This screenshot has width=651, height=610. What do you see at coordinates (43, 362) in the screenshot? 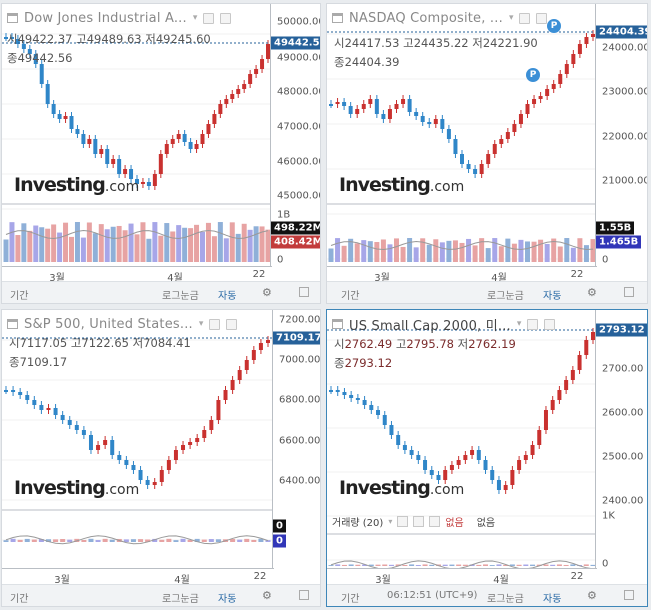
I see `close-value: 7109.17` at bounding box center [43, 362].